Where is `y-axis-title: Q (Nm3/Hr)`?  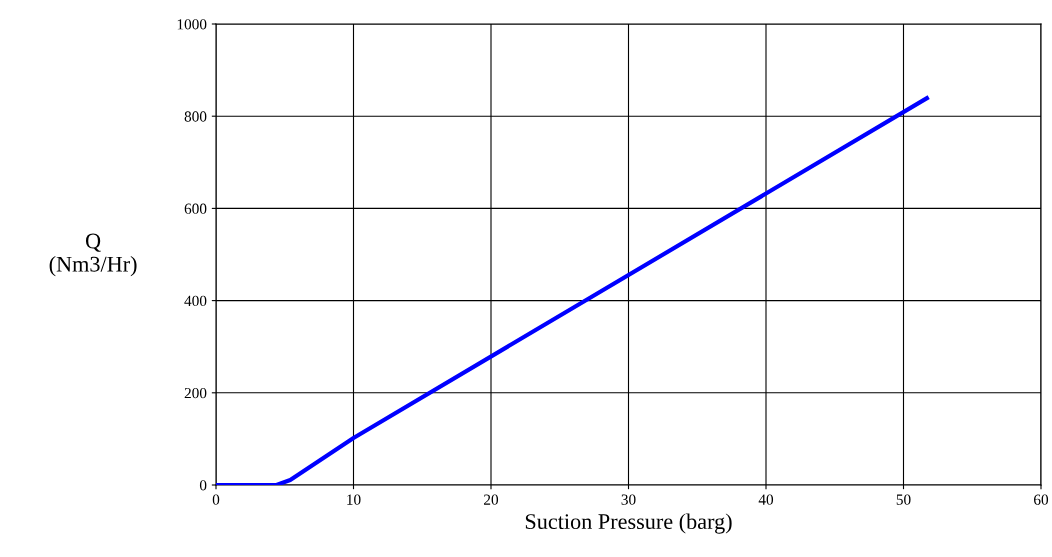 y-axis-title: Q (Nm3/Hr) is located at coordinates (93, 255).